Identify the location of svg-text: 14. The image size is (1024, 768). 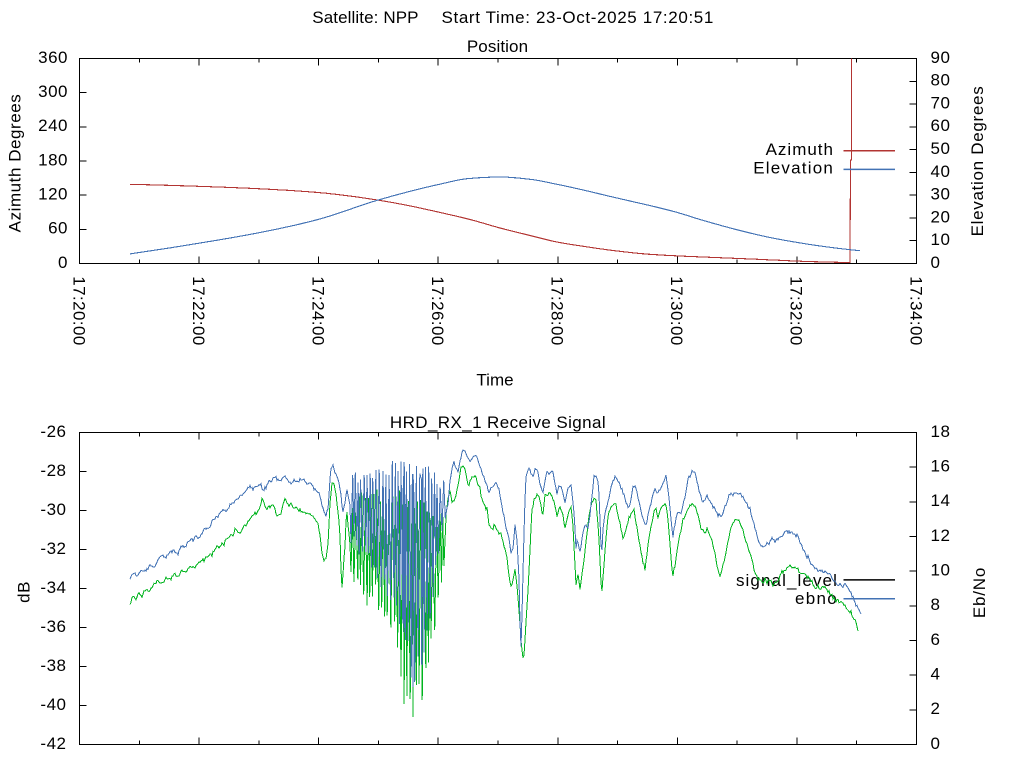
(941, 500).